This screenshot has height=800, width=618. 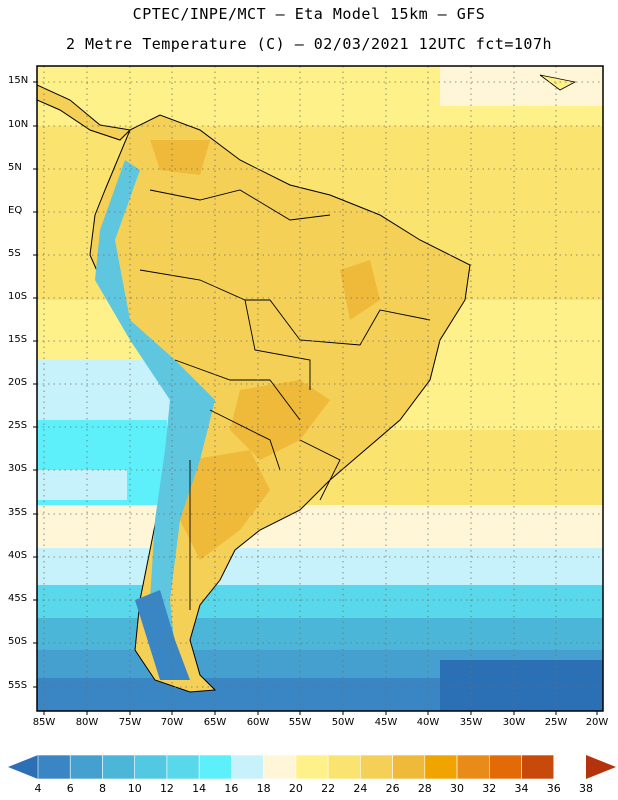 I want to click on colorbar-label: 18, so click(x=263, y=788).